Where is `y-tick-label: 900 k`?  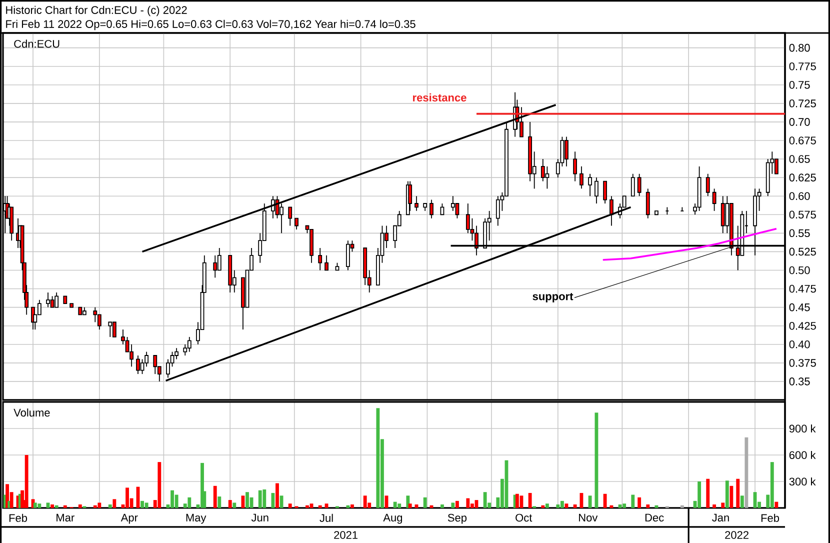
y-tick-label: 900 k is located at coordinates (802, 428).